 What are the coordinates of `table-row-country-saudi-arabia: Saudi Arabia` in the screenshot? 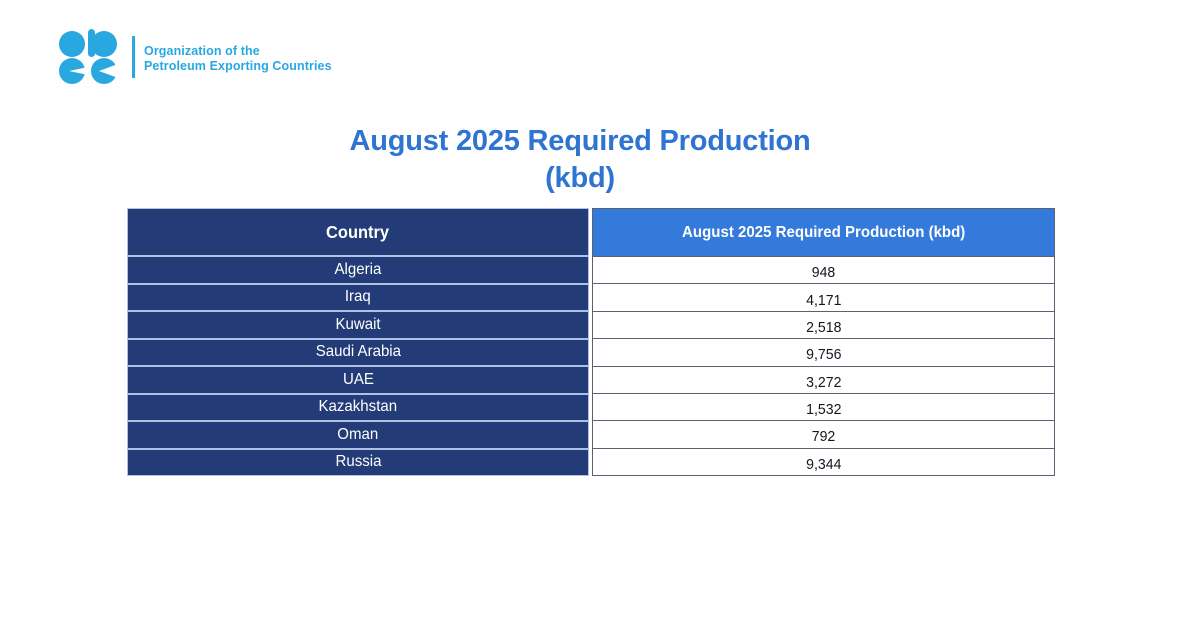 It's located at (358, 351).